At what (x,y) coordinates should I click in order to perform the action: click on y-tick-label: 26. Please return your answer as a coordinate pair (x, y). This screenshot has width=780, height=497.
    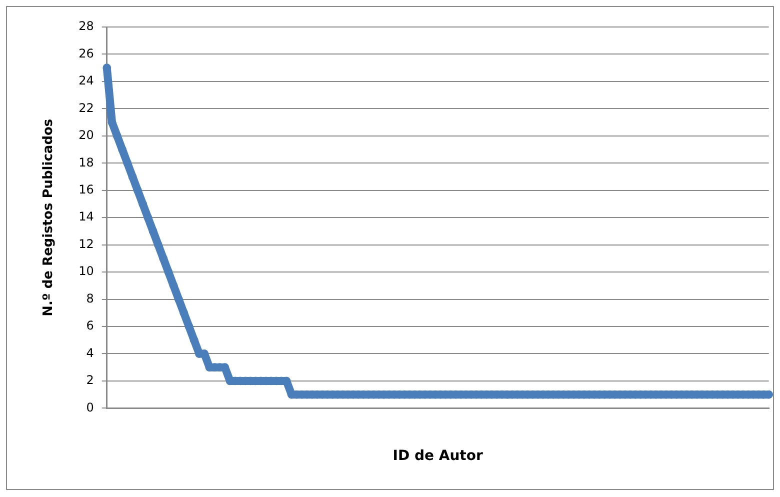
    Looking at the image, I should click on (86, 53).